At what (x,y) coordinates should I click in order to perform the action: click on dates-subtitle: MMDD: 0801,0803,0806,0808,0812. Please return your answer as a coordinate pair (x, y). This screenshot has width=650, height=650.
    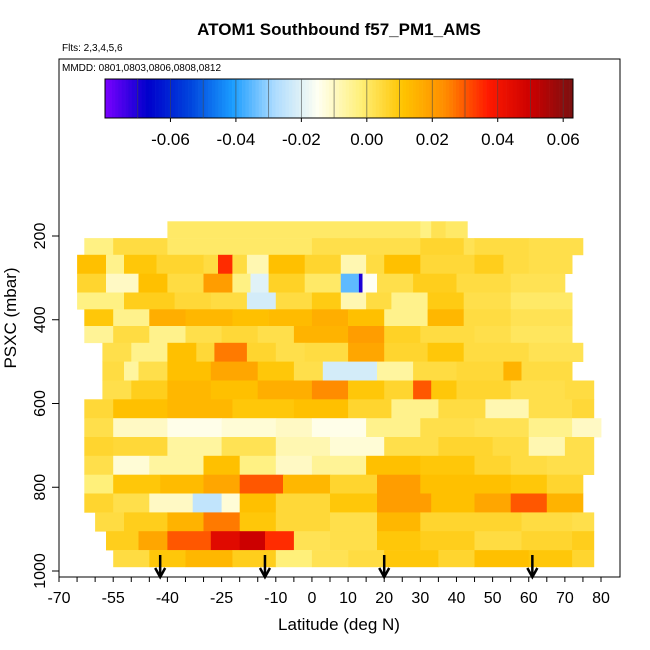
    Looking at the image, I should click on (141, 68).